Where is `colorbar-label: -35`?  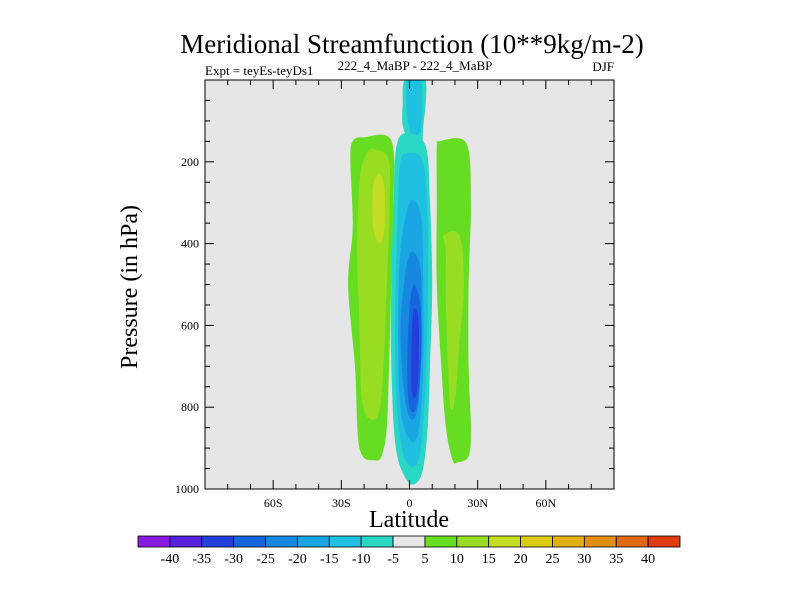
colorbar-label: -35 is located at coordinates (201, 559).